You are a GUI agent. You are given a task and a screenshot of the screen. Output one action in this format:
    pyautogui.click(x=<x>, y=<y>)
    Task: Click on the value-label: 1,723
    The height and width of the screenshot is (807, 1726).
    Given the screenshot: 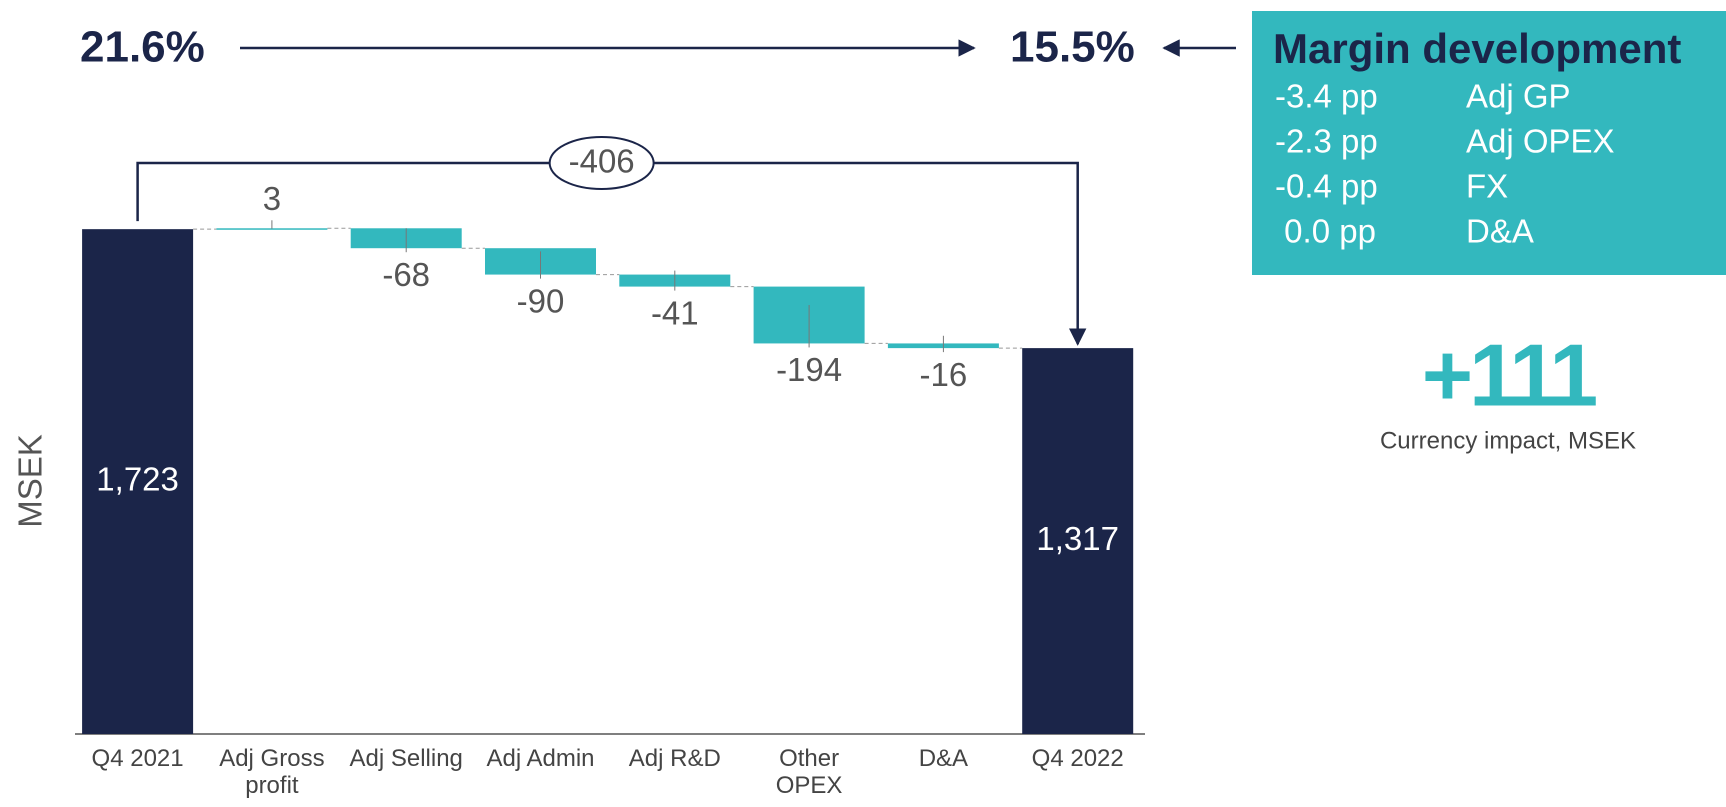 What is the action you would take?
    pyautogui.click(x=137, y=478)
    